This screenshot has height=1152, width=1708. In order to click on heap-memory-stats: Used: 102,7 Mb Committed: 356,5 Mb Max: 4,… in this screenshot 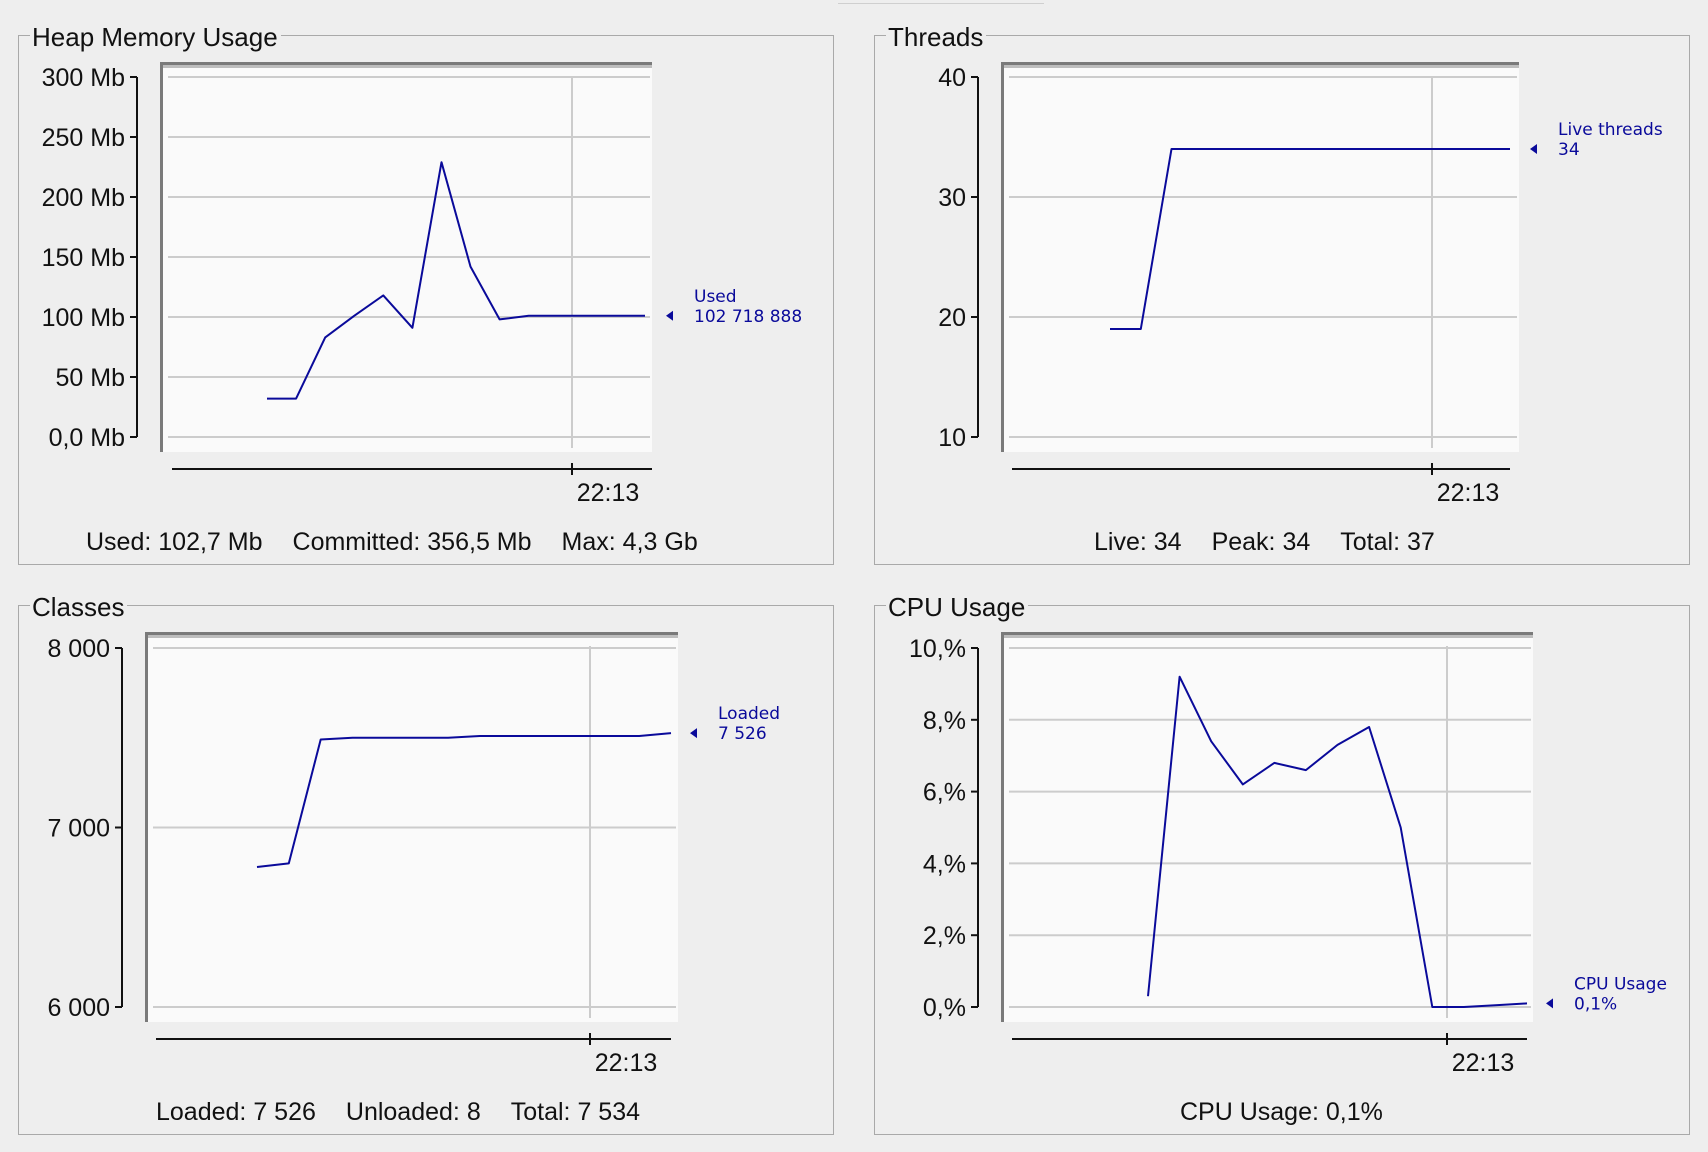, I will do `click(392, 542)`.